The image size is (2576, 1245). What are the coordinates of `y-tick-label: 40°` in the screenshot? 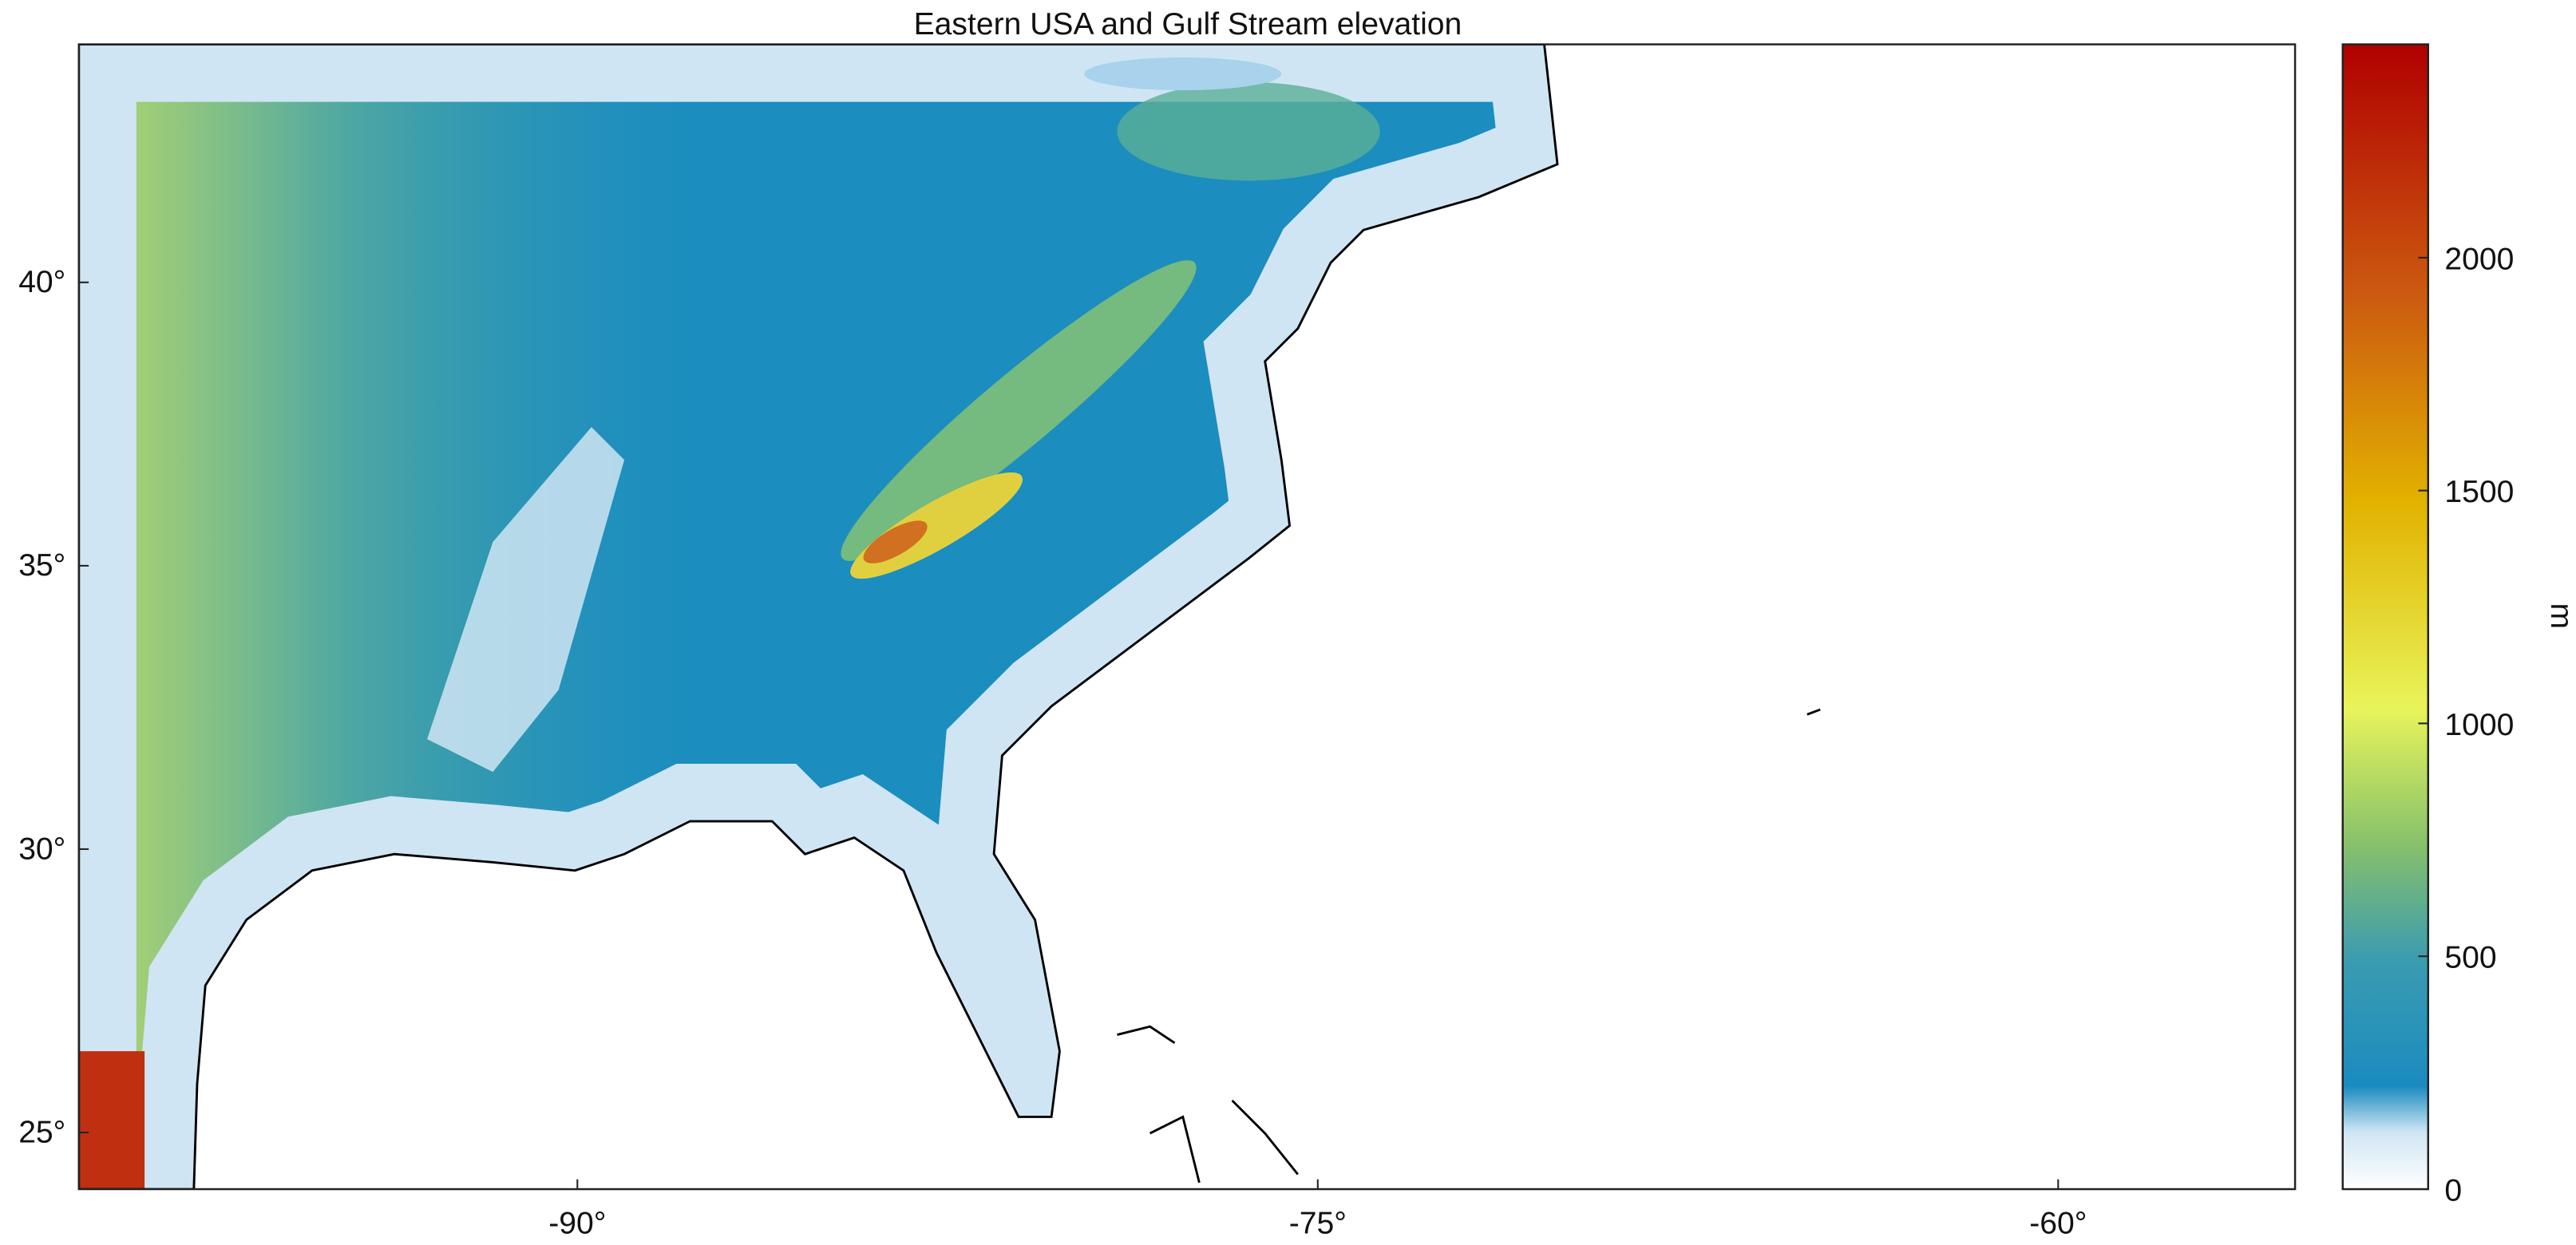 It's located at (42, 282).